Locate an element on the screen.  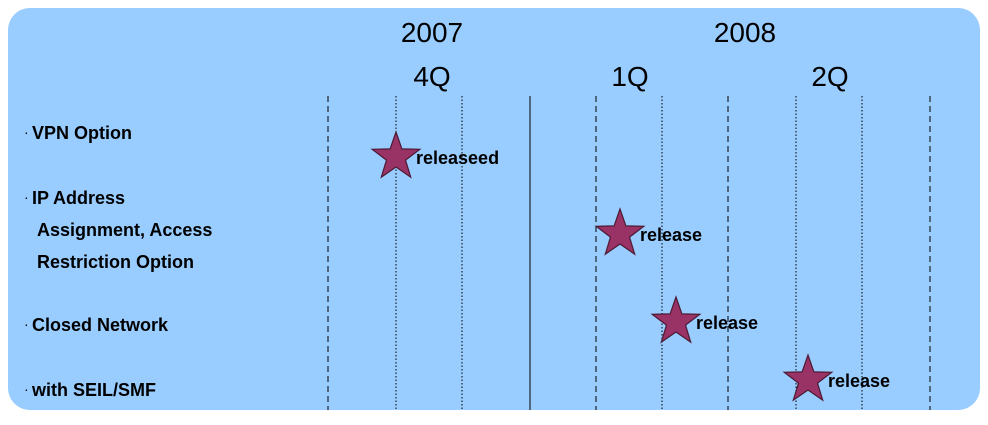
row-label: Closed Network is located at coordinates (100, 325).